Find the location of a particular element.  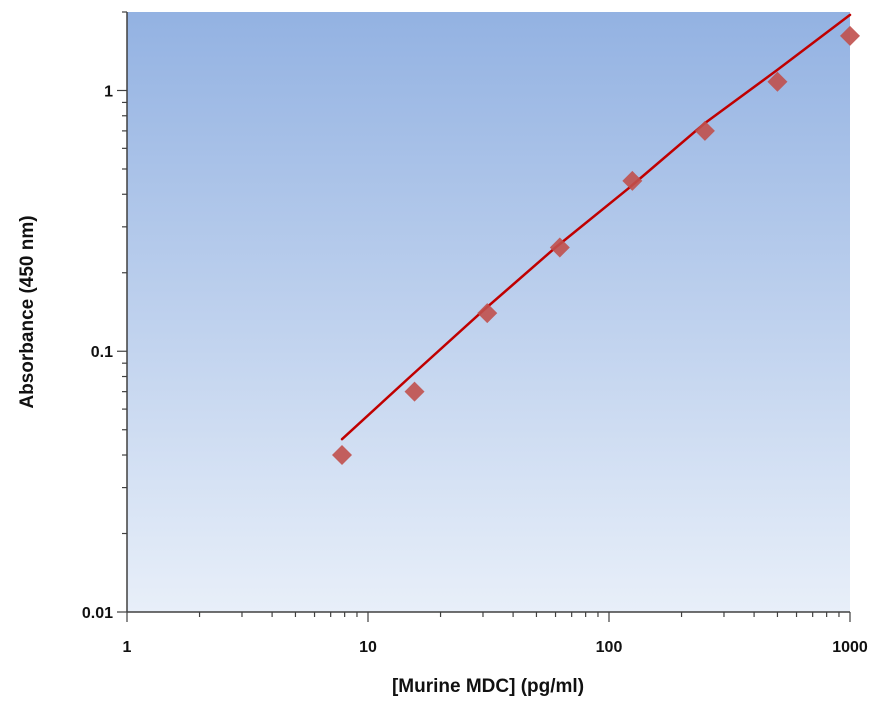

y-tick-label: 0.01 is located at coordinates (97, 613).